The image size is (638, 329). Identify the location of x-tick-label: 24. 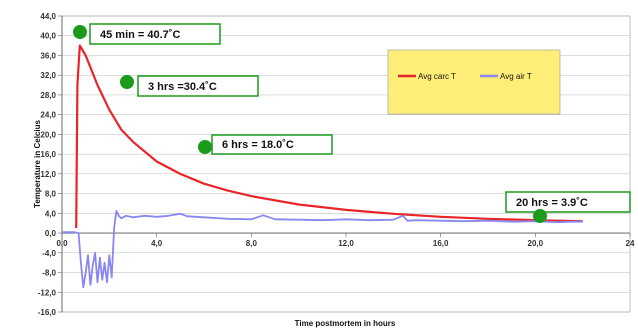
(630, 243).